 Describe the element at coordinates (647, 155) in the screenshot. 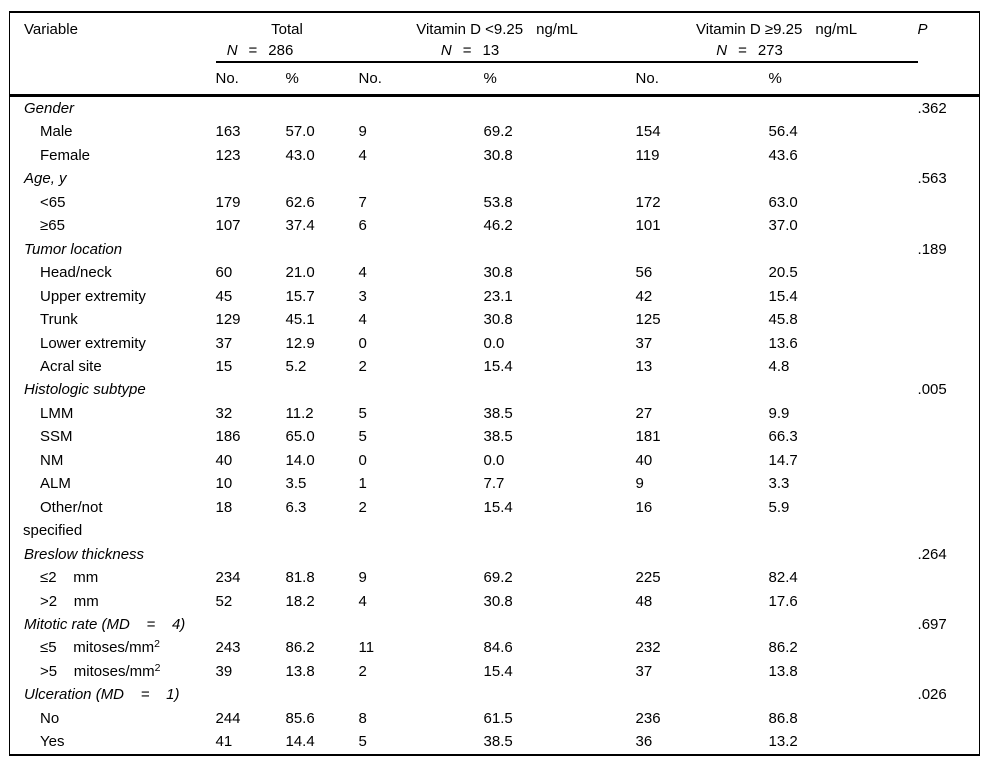

I see `value-cell: 119` at that location.